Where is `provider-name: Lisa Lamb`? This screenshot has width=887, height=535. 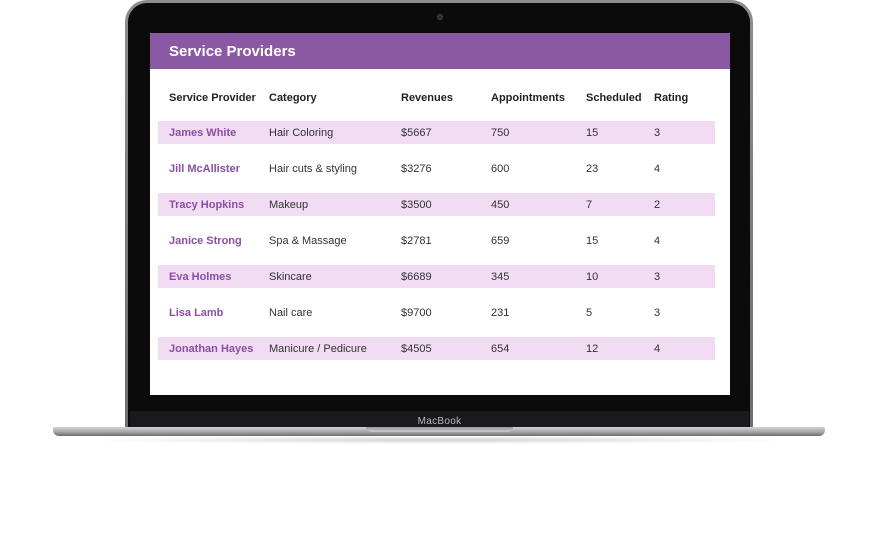
provider-name: Lisa Lamb is located at coordinates (196, 312).